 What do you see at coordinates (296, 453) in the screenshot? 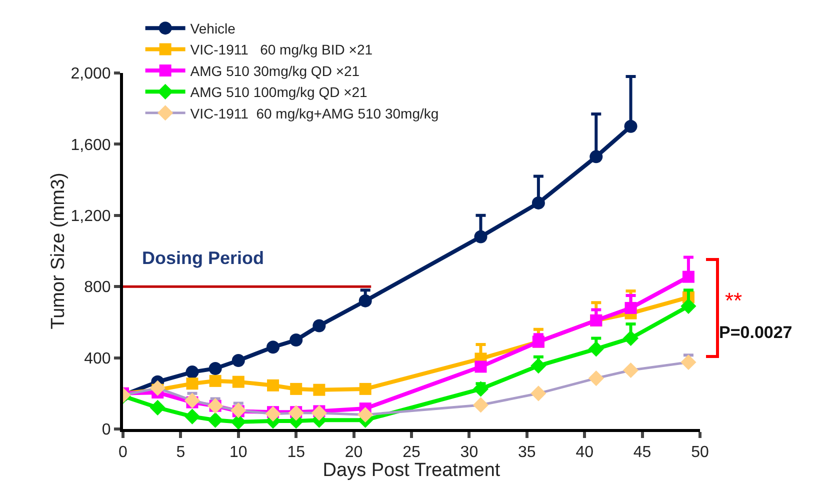
I see `x-tick-label: 15` at bounding box center [296, 453].